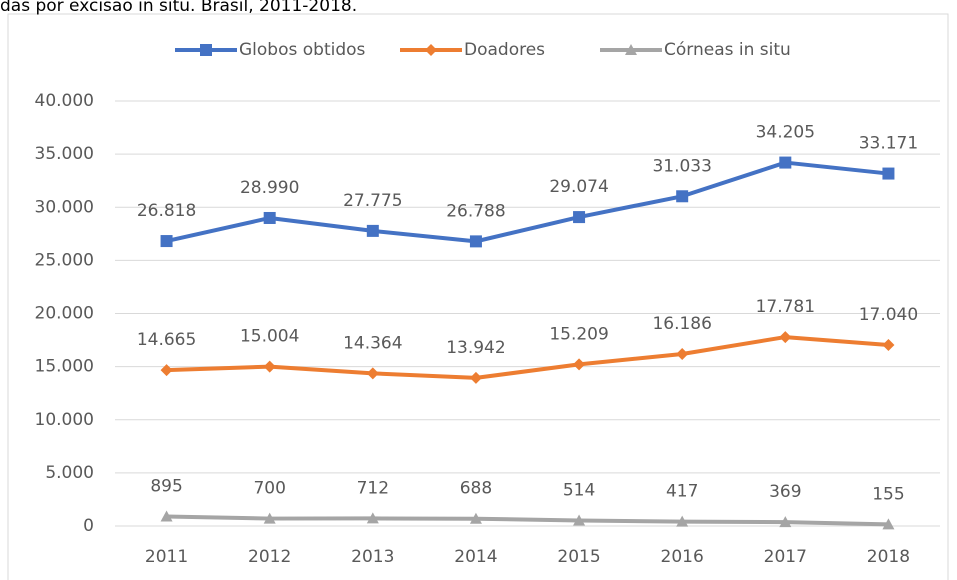 This screenshot has width=957, height=580. What do you see at coordinates (476, 489) in the screenshot?
I see `data-label: 688` at bounding box center [476, 489].